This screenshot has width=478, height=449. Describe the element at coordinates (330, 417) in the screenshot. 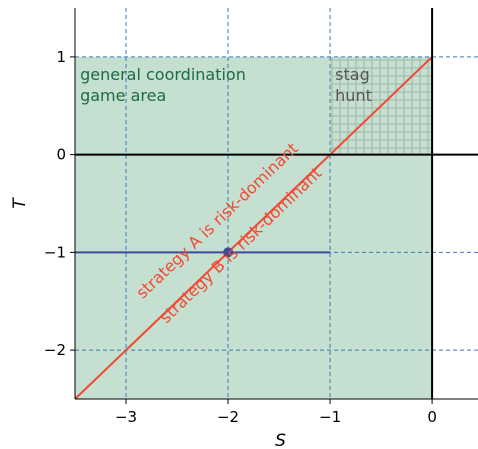

I see `x-tick-label-2: −1` at that location.